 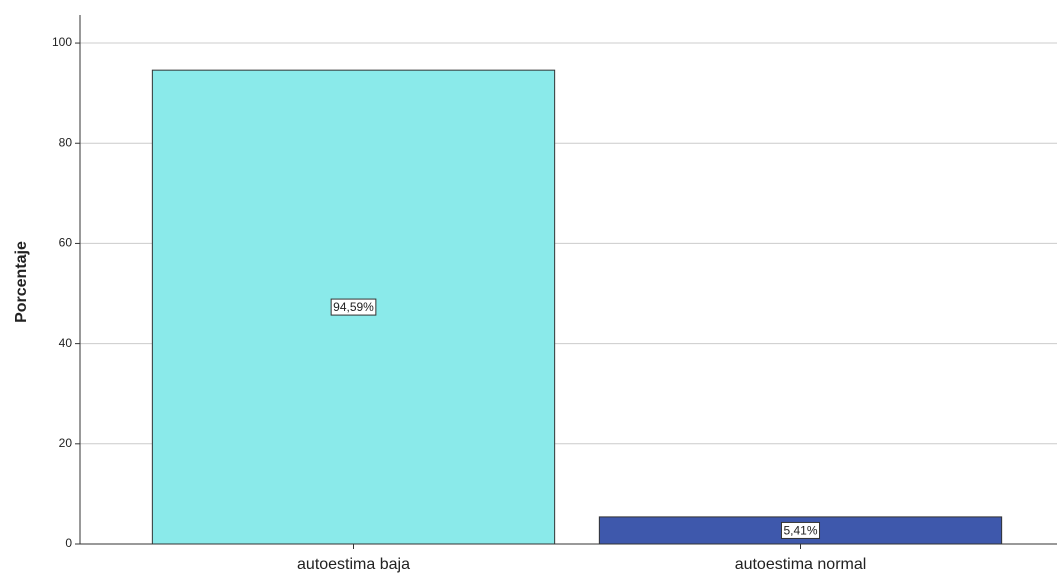 I want to click on y-tick-label: 0, so click(x=68, y=543).